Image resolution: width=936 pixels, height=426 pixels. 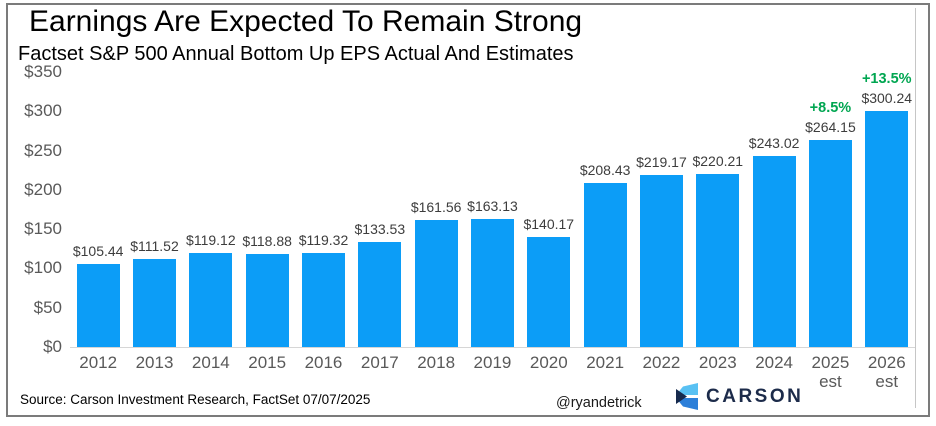 I want to click on y-axis: $350 $300 $250 $200 $150 $100 $50 $0, so click(x=31, y=213).